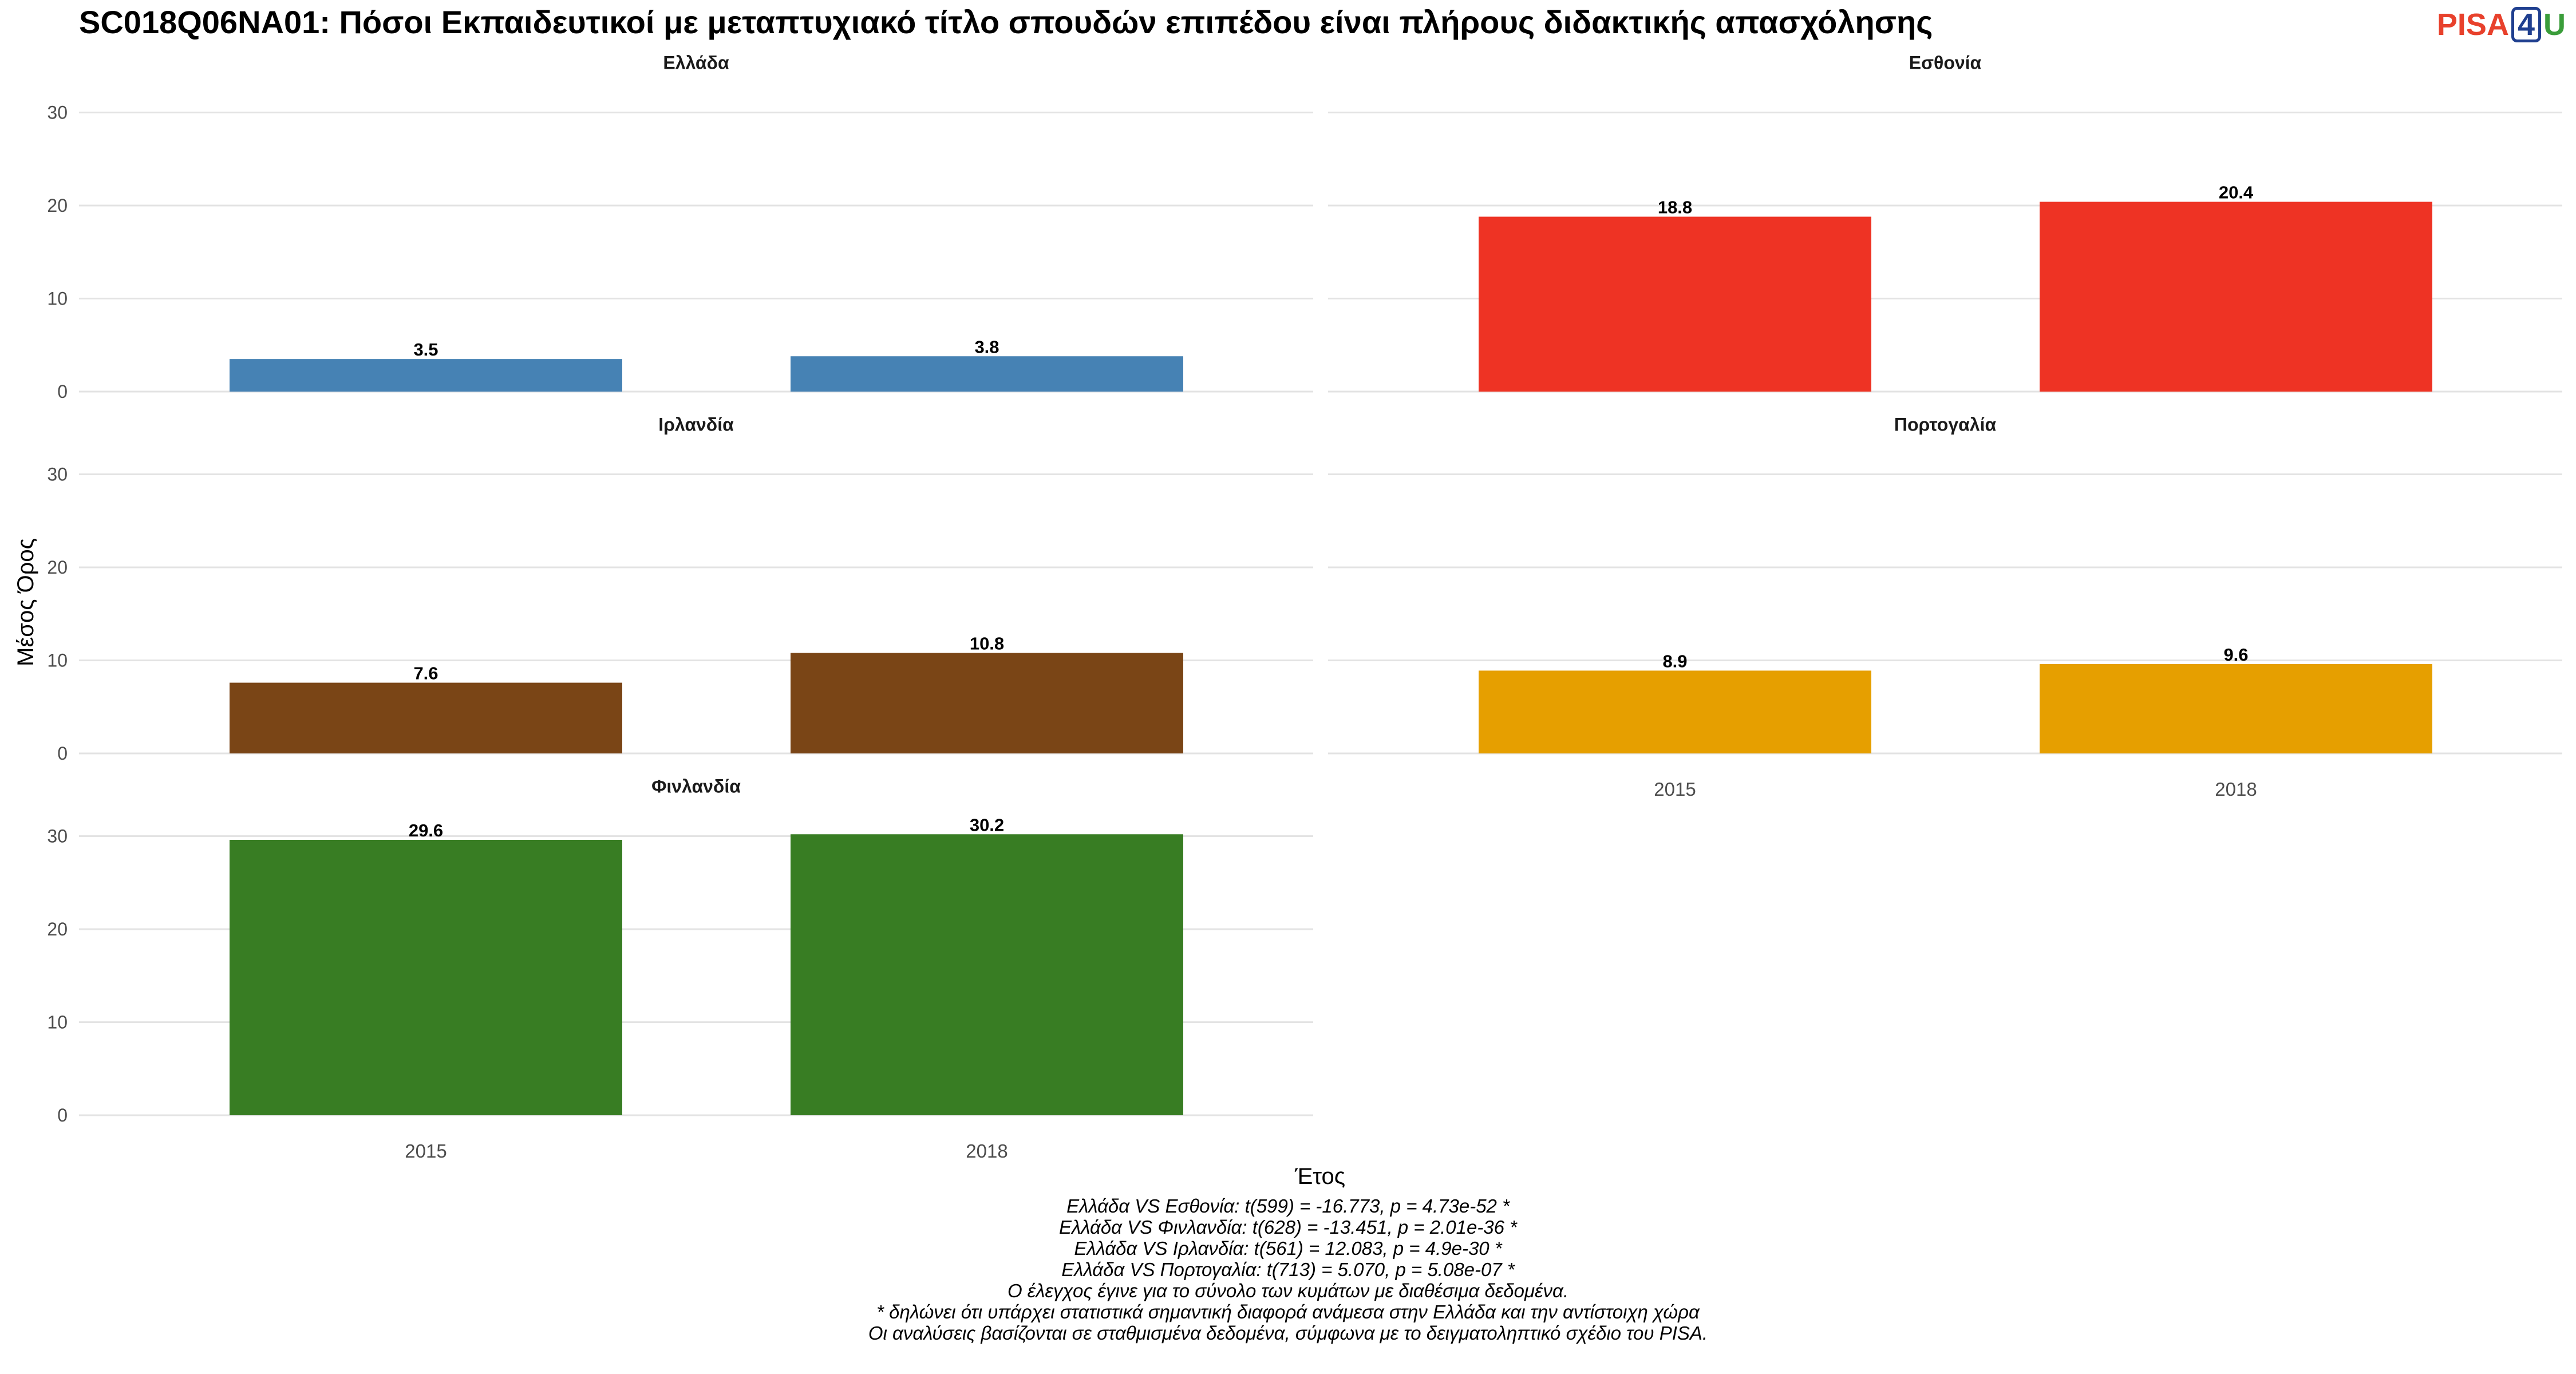 This screenshot has height=1374, width=2576. I want to click on pisa4u-logo: PISA 4 U, so click(2501, 24).